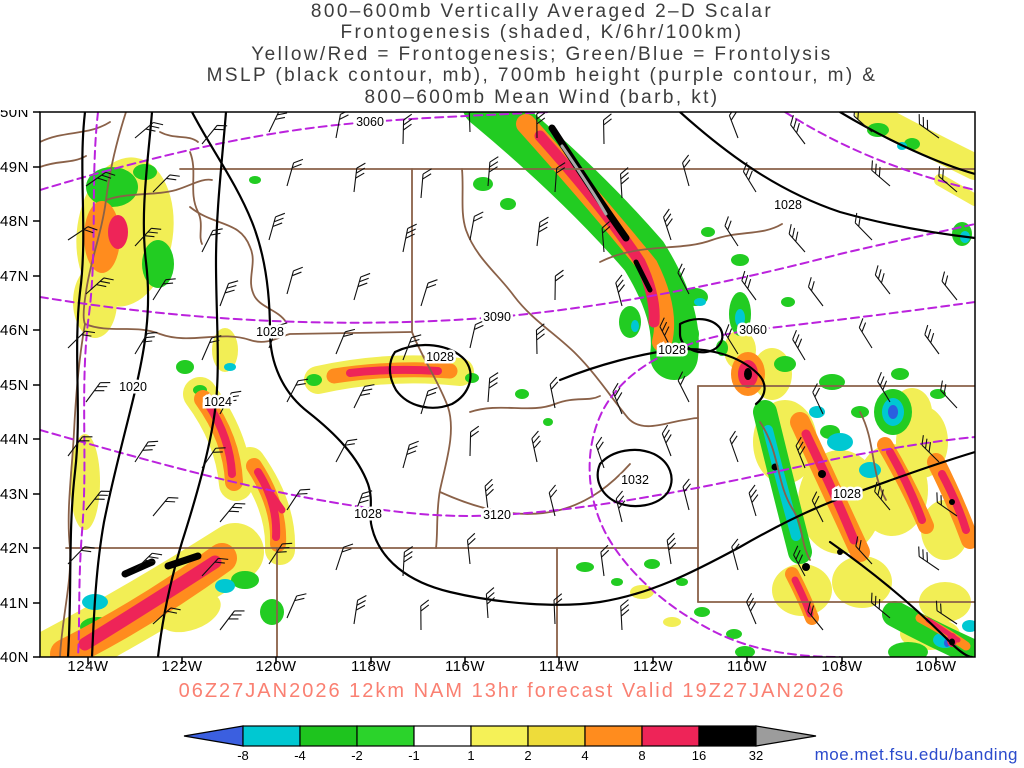  I want to click on title-line-5: 800–600mb Mean Wind (barb, kt), so click(542, 97).